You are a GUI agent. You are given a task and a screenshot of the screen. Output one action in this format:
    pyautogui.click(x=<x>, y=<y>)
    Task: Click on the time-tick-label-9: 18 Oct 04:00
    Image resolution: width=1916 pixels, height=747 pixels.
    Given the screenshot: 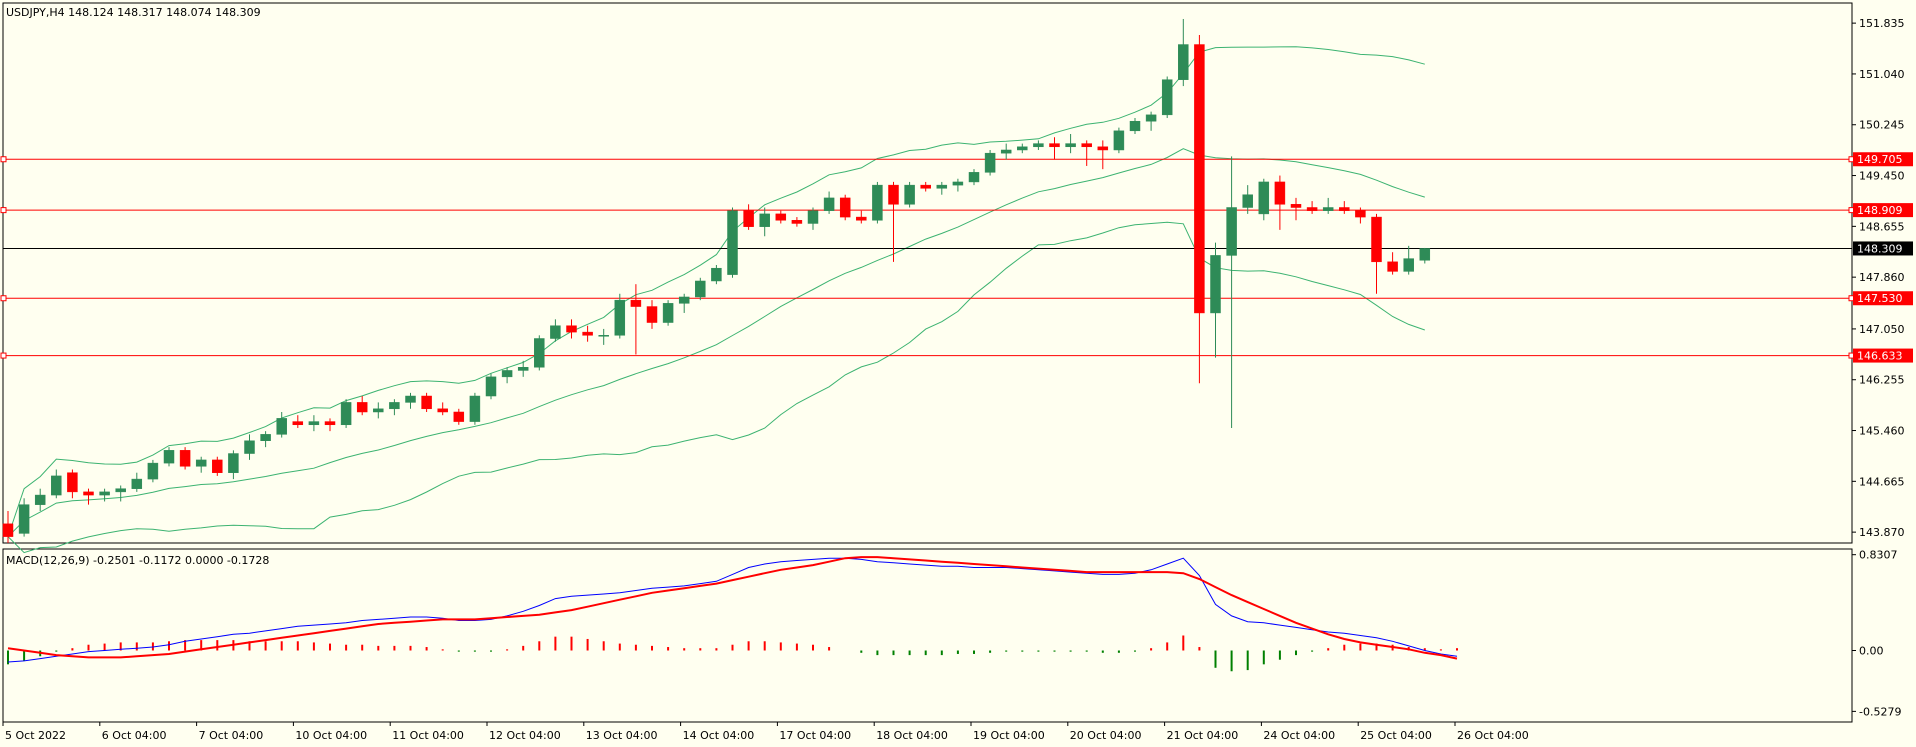 What is the action you would take?
    pyautogui.click(x=912, y=735)
    